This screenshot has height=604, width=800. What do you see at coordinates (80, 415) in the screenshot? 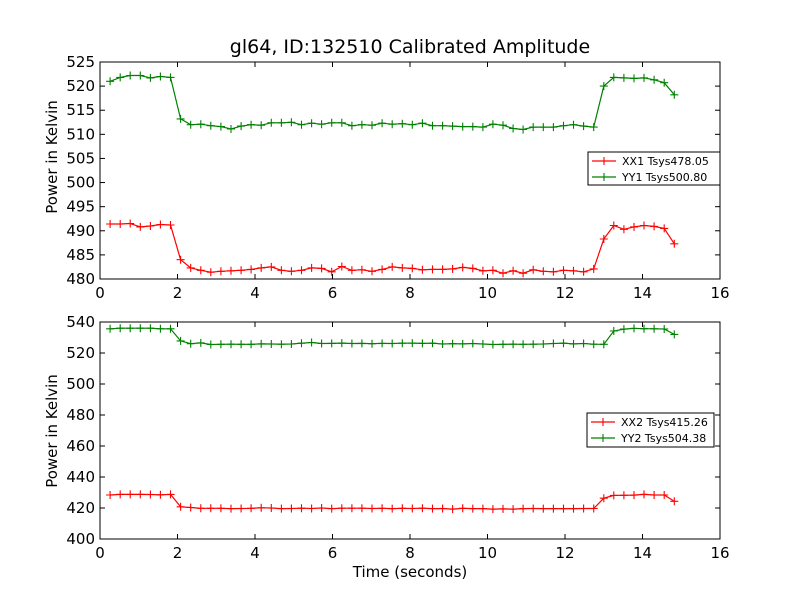
I see `bottom-y-tick-label: 480` at bounding box center [80, 415].